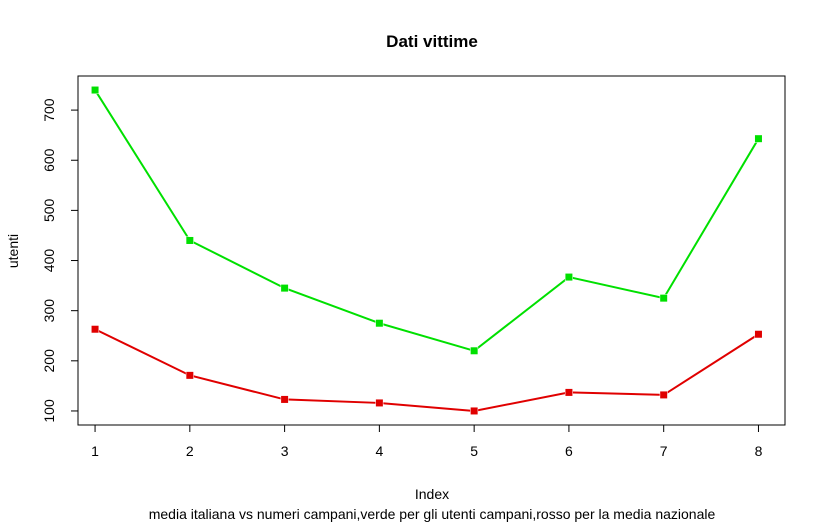  What do you see at coordinates (427, 441) in the screenshot?
I see `x-axis: 1 2 3 4 5 6 7 8` at bounding box center [427, 441].